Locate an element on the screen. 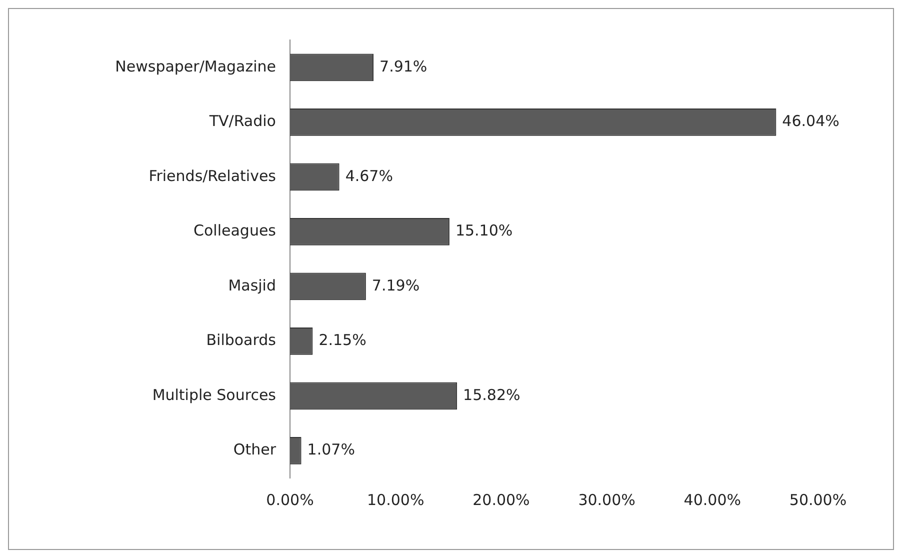  data-label: 7.91% is located at coordinates (404, 66).